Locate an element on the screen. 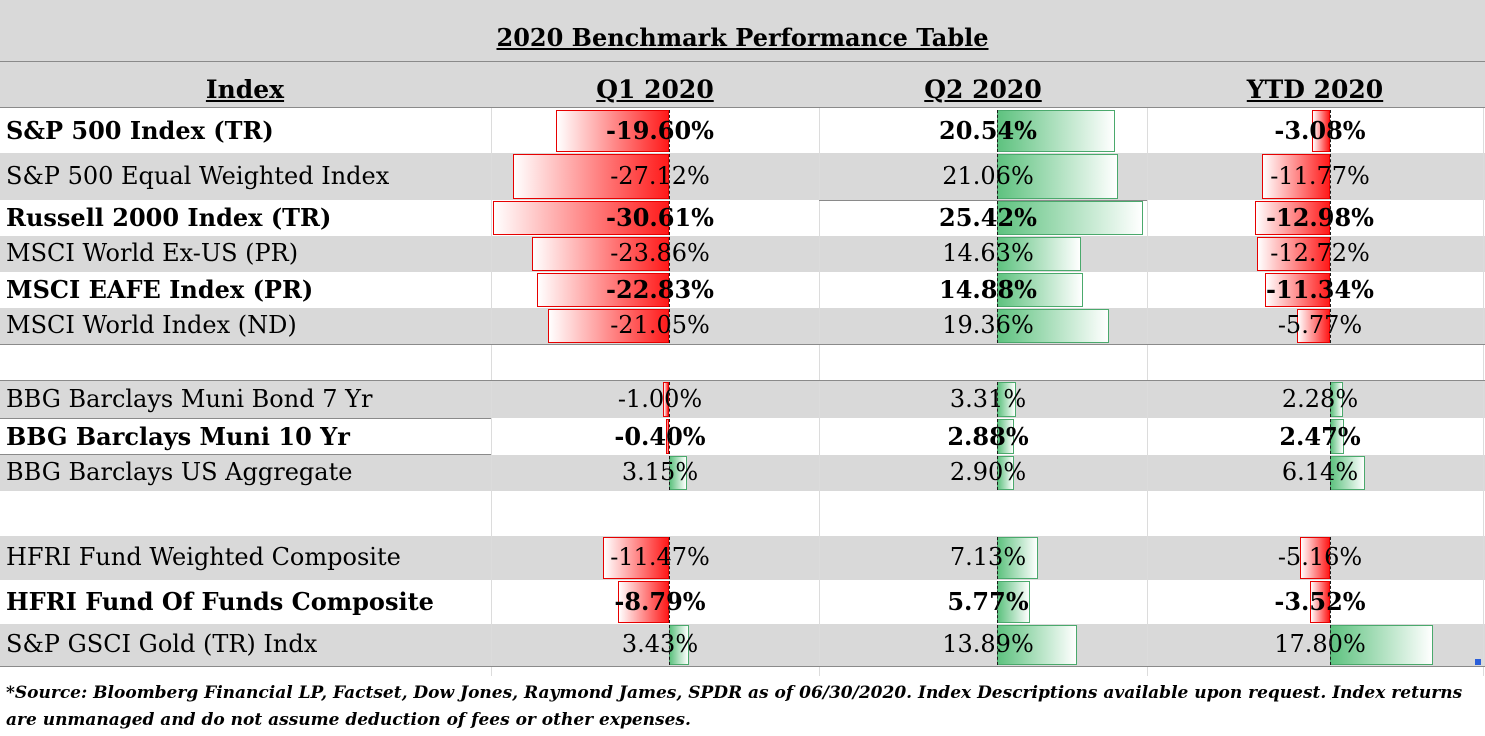 This screenshot has width=1485, height=736. table-title: 2020 Benchmark Performance Table is located at coordinates (742, 37).